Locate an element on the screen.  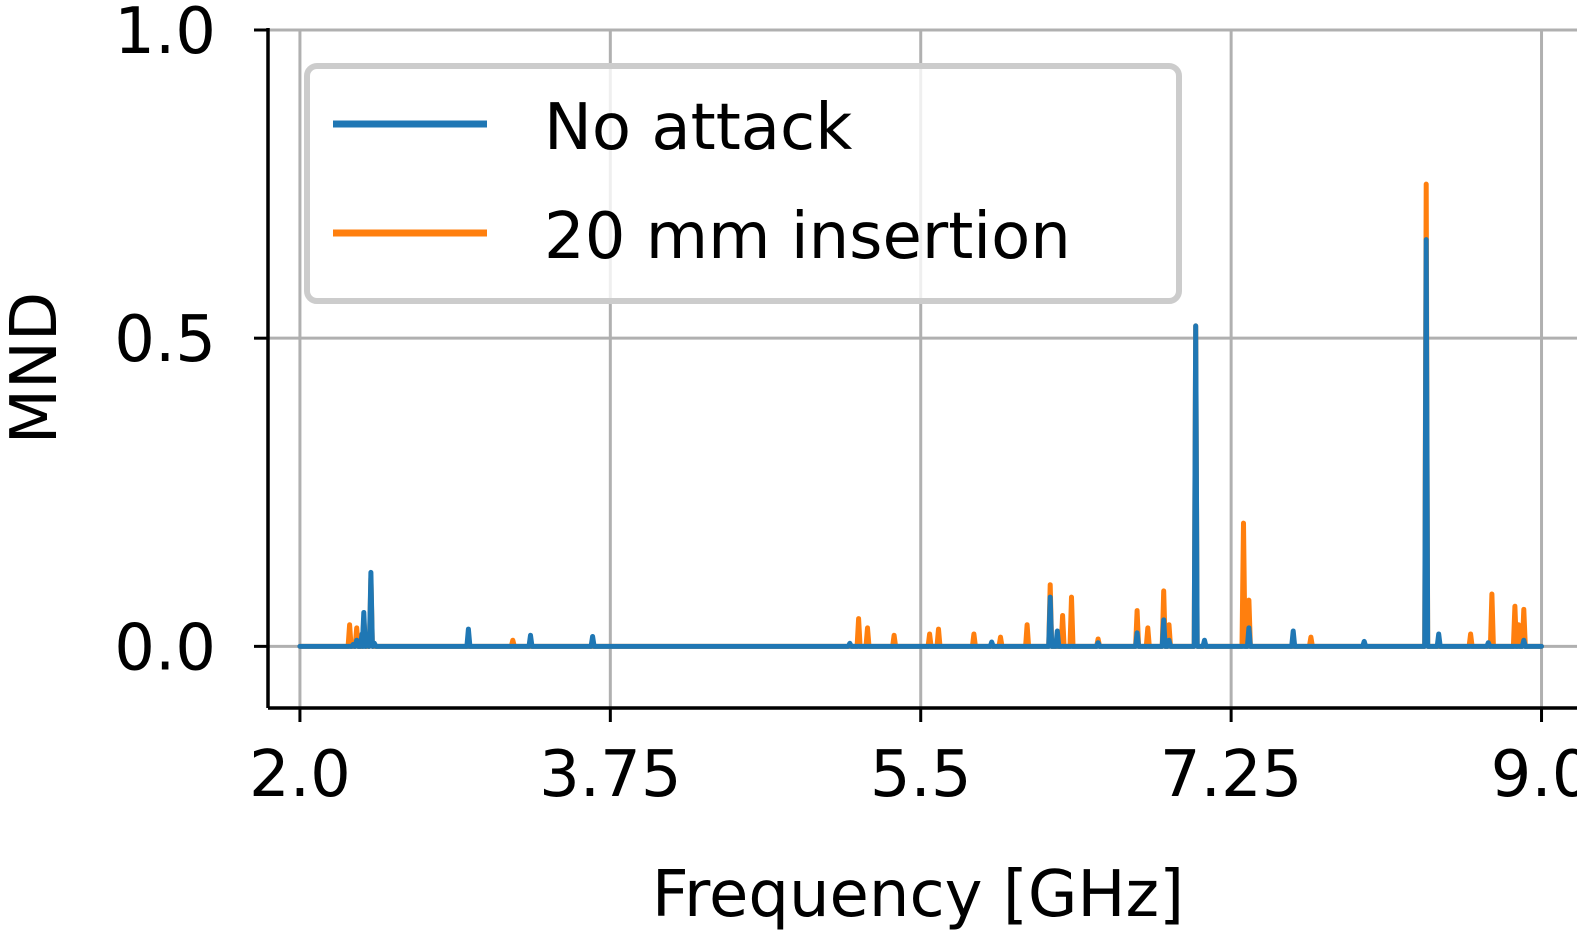
y-axis-label: MND is located at coordinates (36, 368).